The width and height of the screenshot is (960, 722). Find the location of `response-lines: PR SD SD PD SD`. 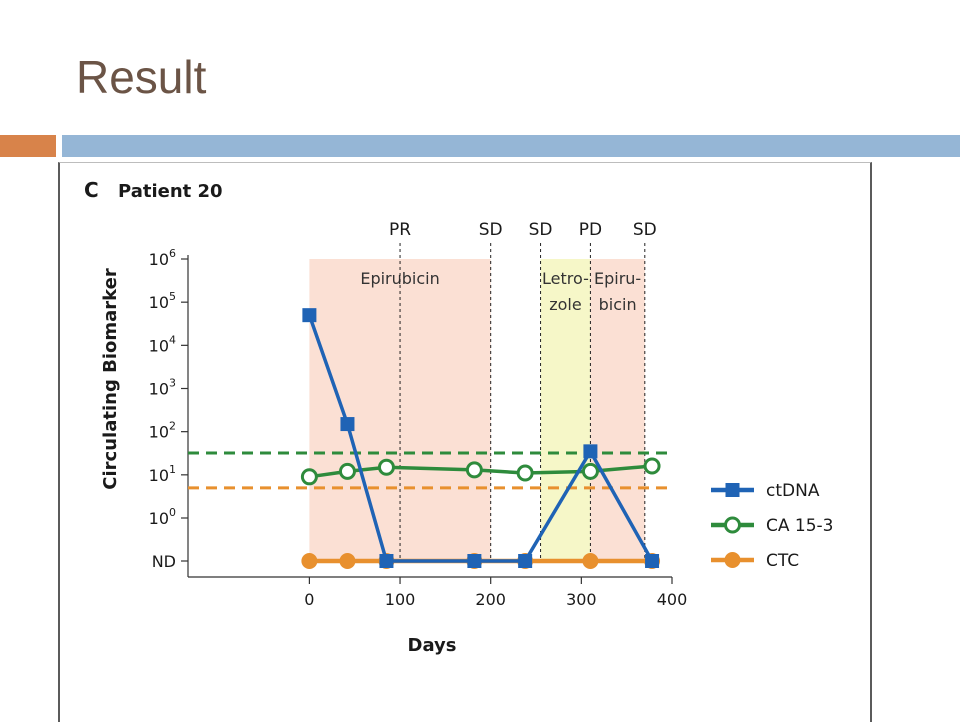

response-lines: PR SD SD PD SD is located at coordinates (523, 390).